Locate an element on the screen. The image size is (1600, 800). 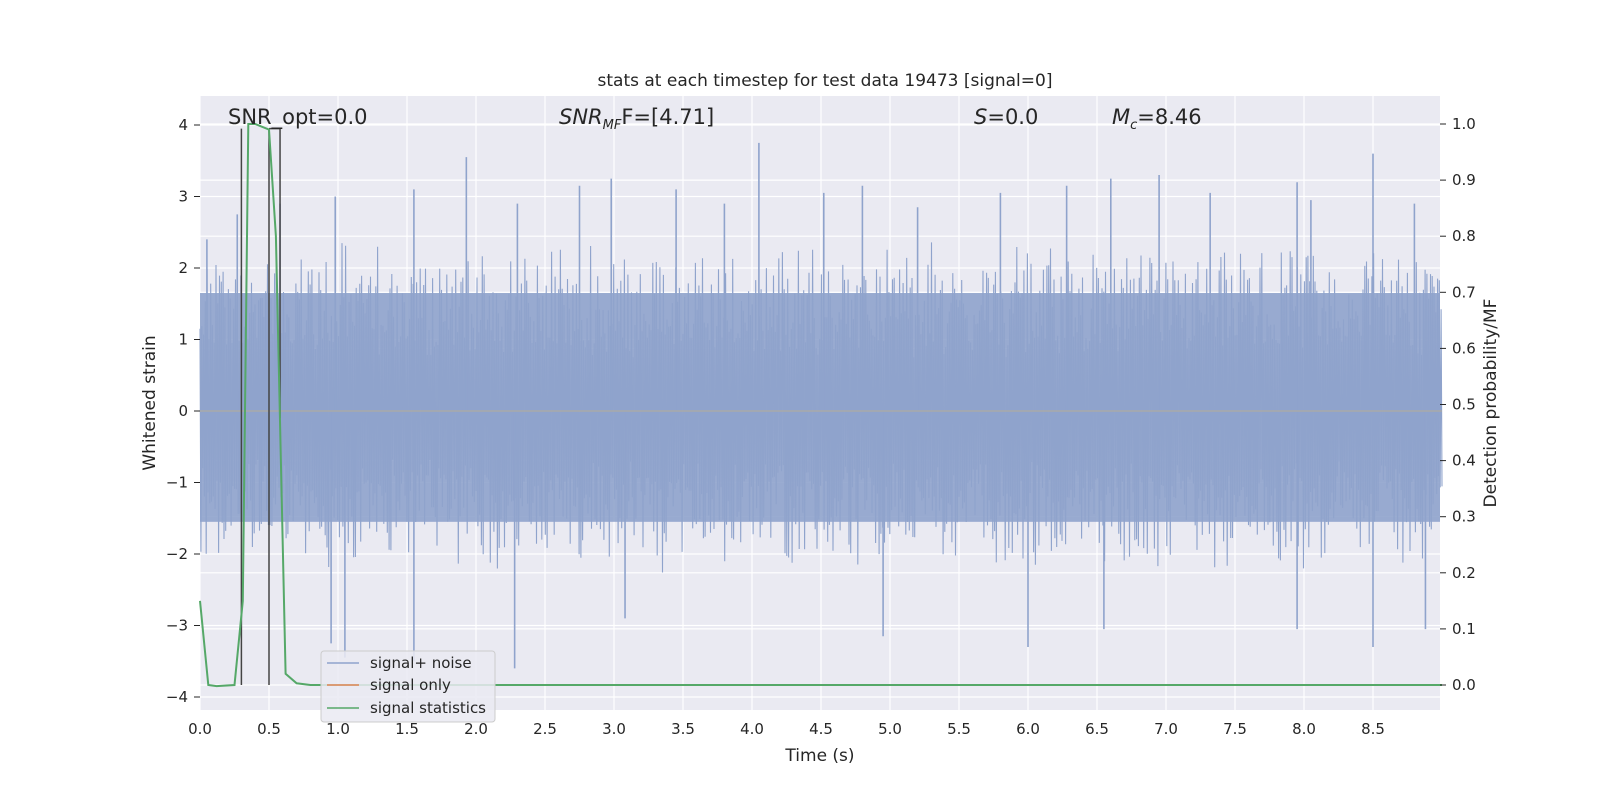
x-tick-label: 0.5 is located at coordinates (269, 729).